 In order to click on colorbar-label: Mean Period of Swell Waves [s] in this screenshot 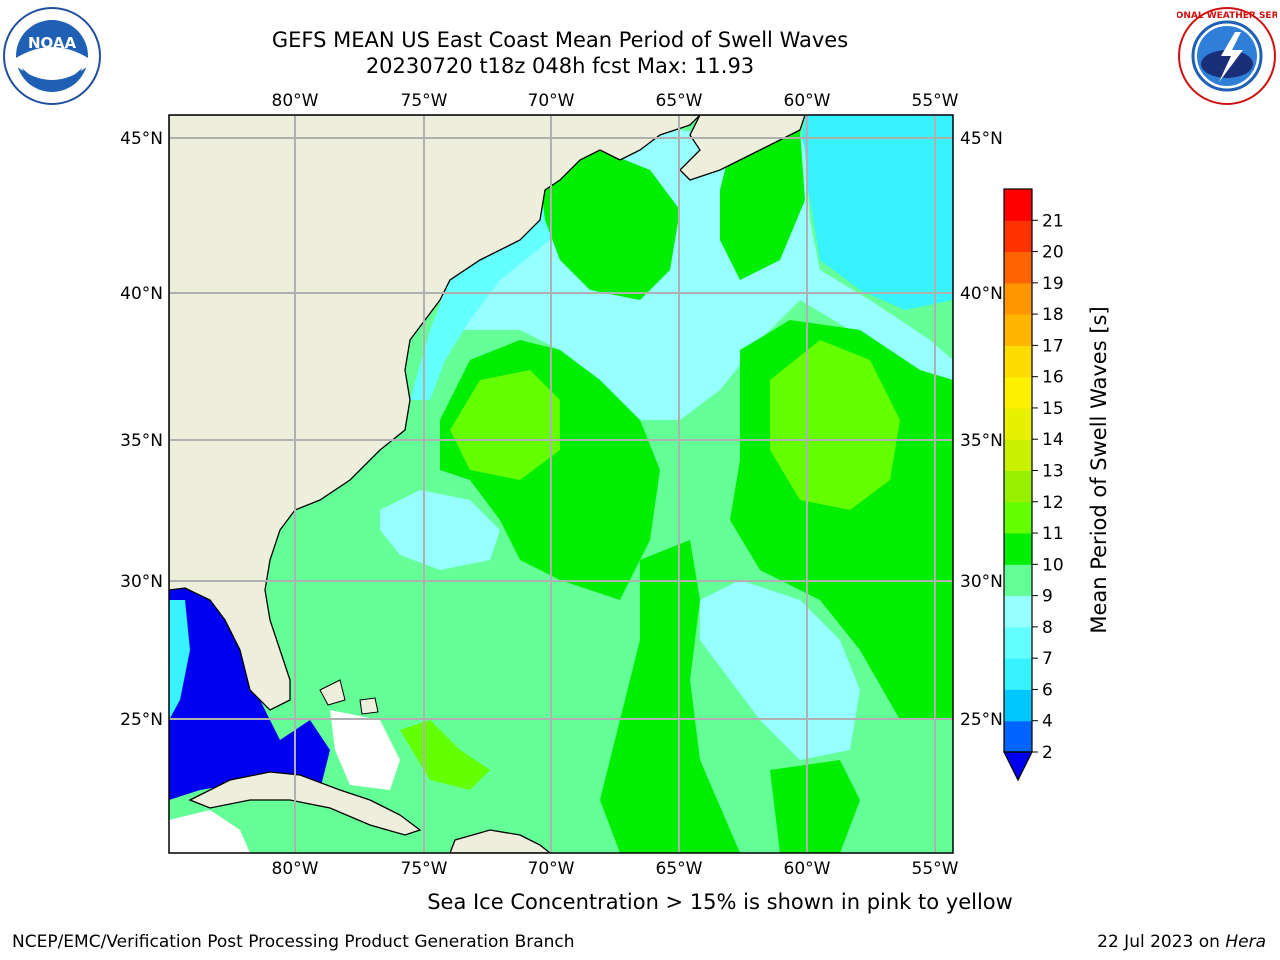, I will do `click(1099, 469)`.